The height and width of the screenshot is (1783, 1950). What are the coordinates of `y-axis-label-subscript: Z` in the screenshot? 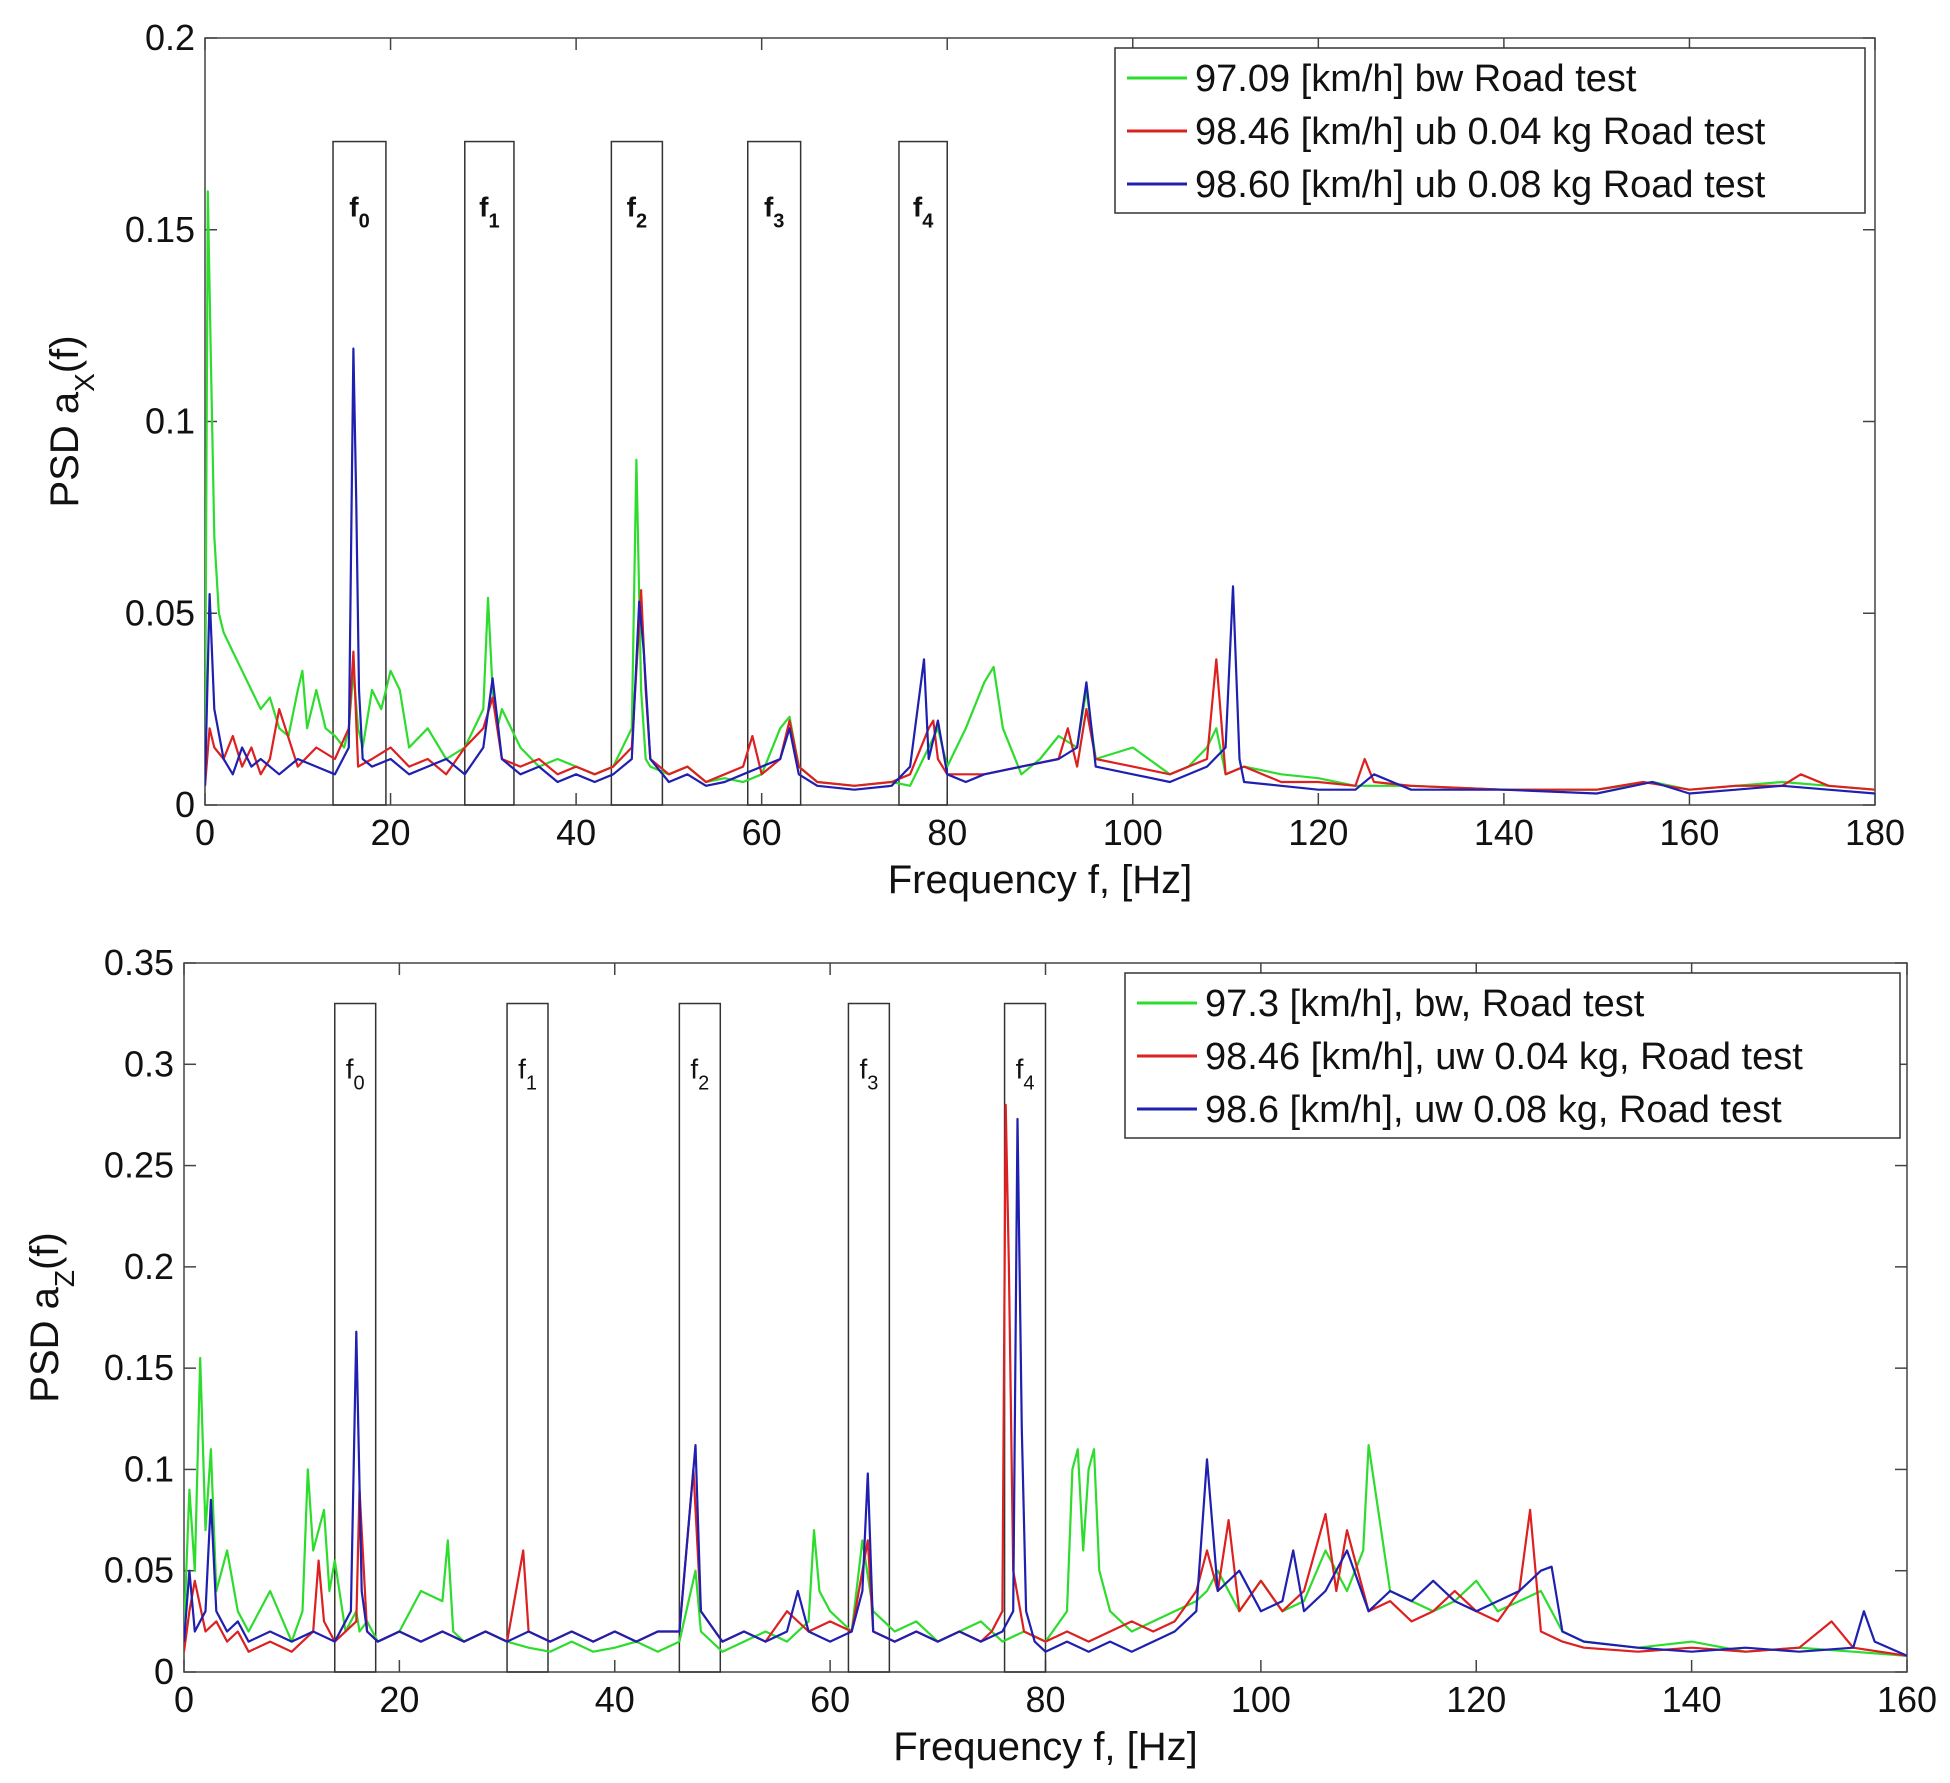 It's located at (64, 1278).